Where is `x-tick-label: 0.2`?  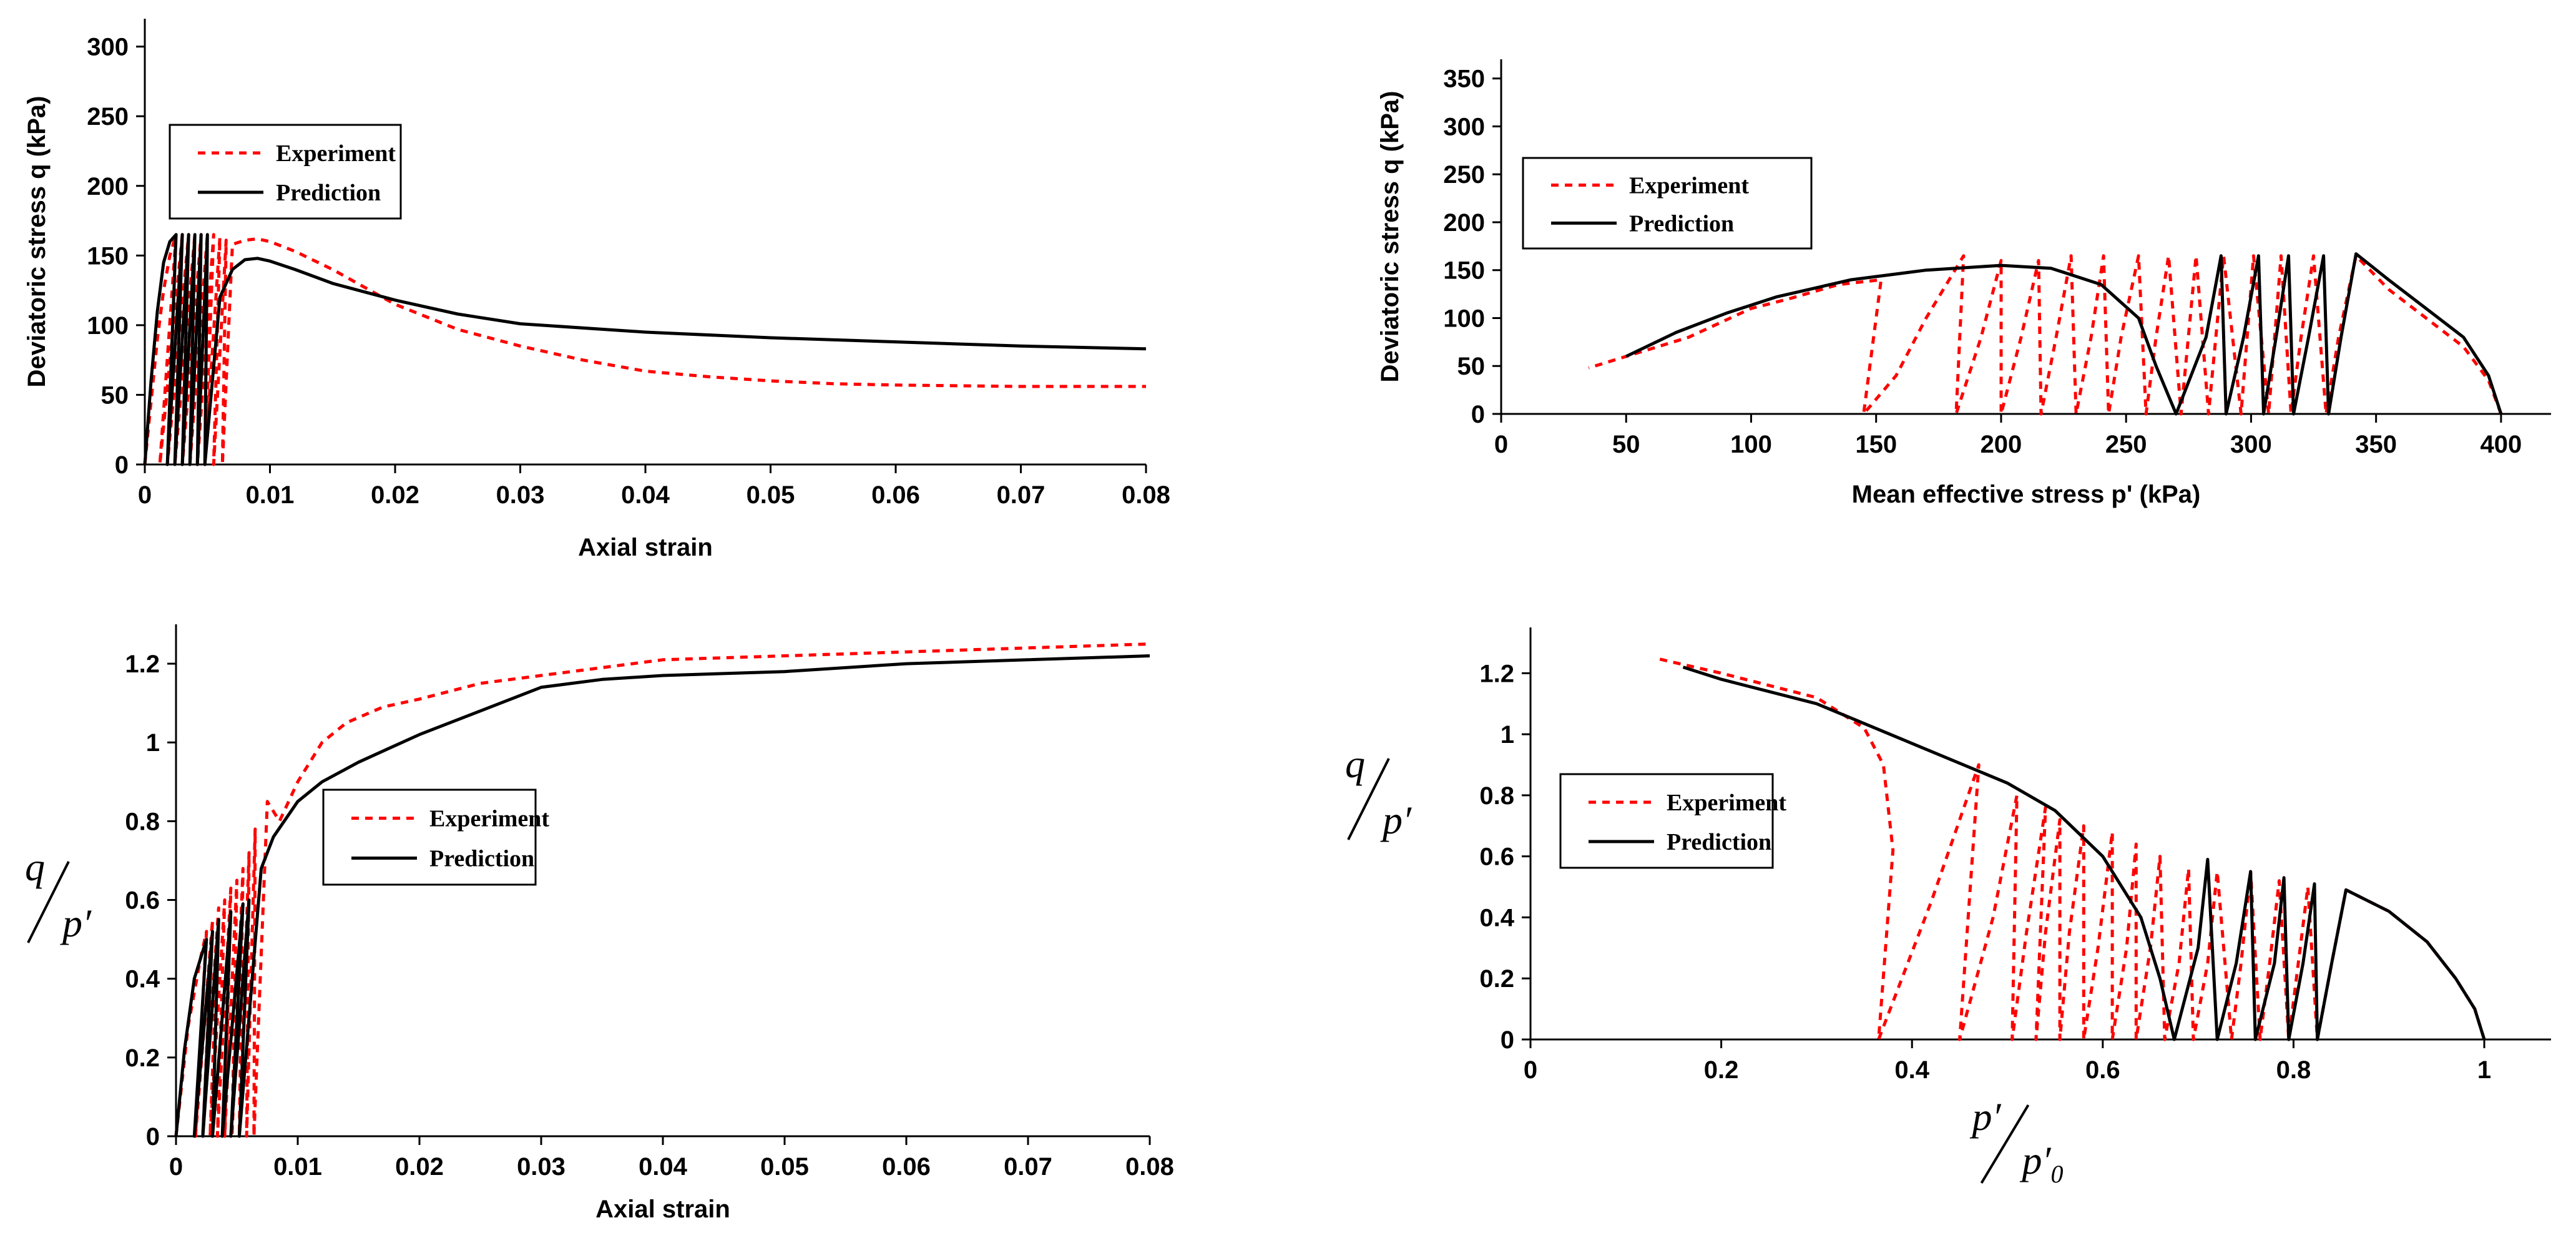
x-tick-label: 0.2 is located at coordinates (1721, 1070).